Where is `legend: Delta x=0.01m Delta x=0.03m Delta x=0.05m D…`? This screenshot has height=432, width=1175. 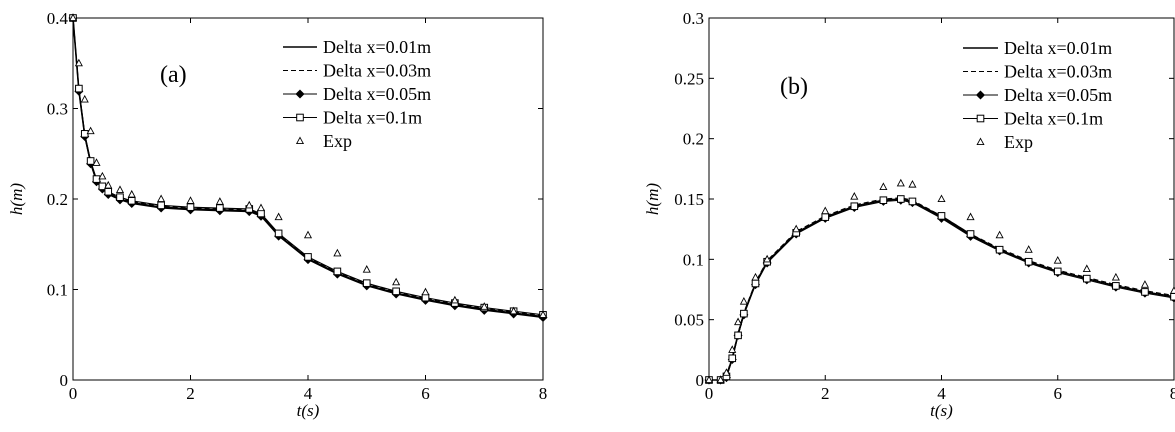 legend: Delta x=0.01m Delta x=0.03m Delta x=0.05m D… is located at coordinates (357, 94).